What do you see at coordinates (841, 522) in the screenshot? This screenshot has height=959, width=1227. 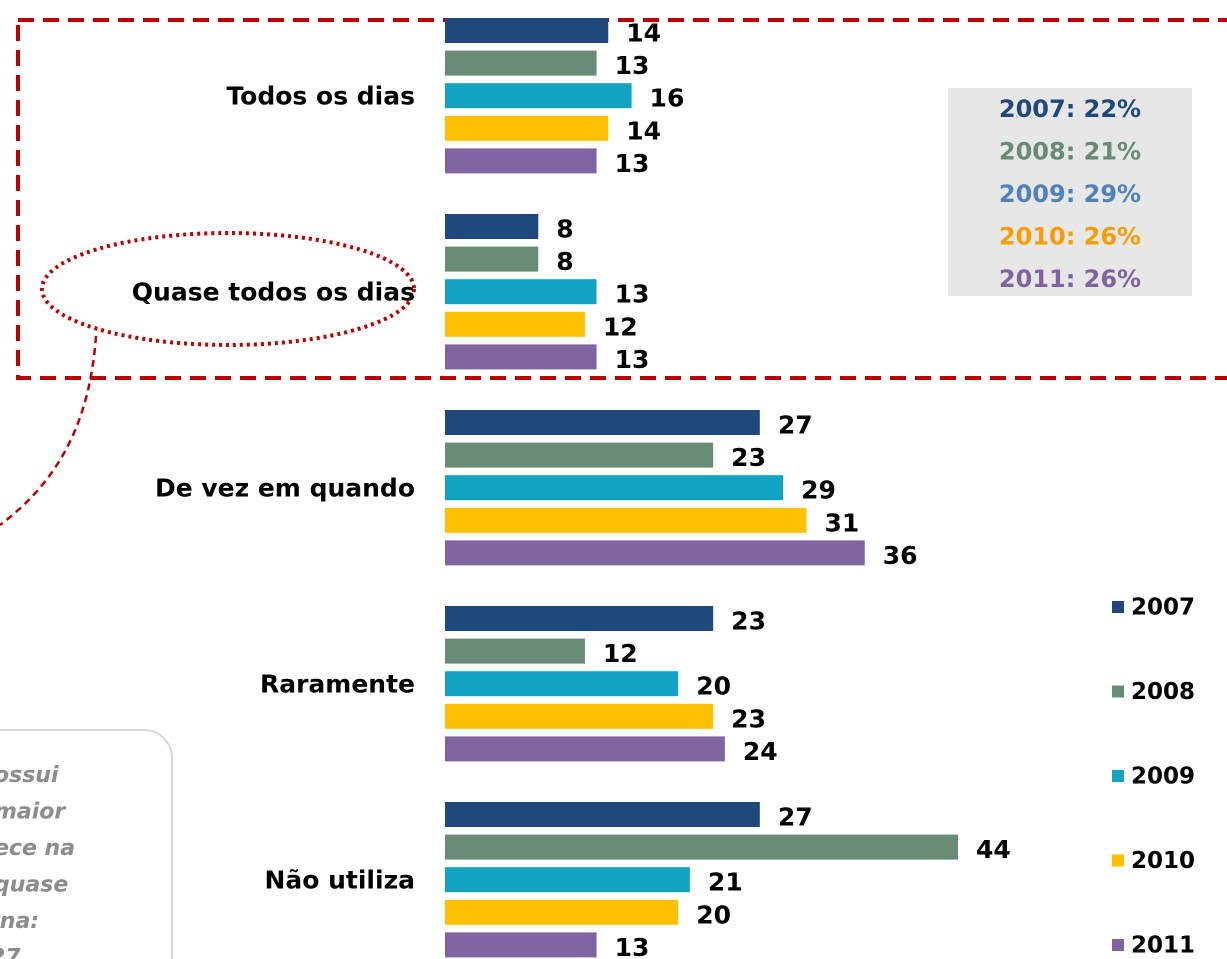 I see `value-label: 31` at bounding box center [841, 522].